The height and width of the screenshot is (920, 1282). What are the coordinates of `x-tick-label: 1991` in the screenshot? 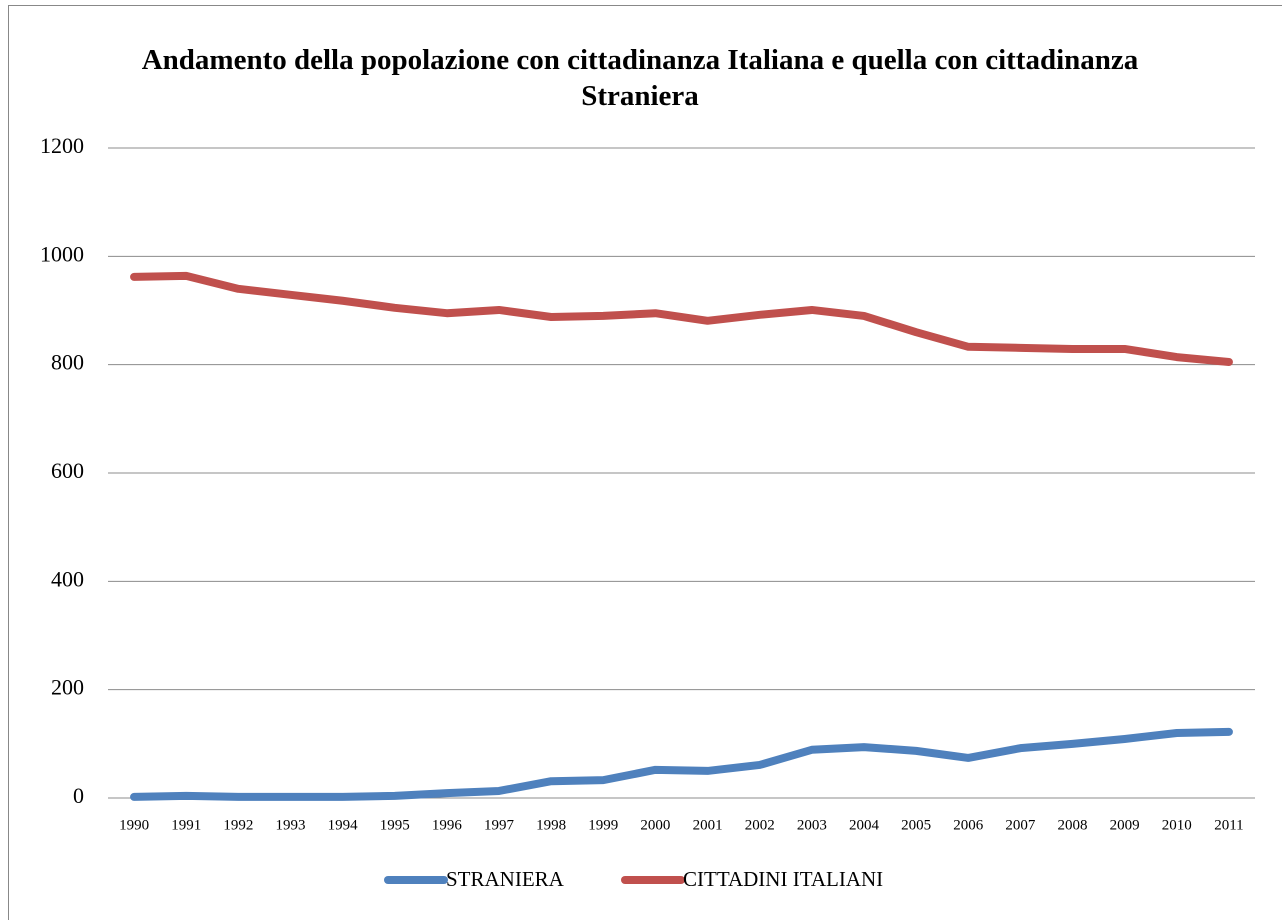 It's located at (186, 825).